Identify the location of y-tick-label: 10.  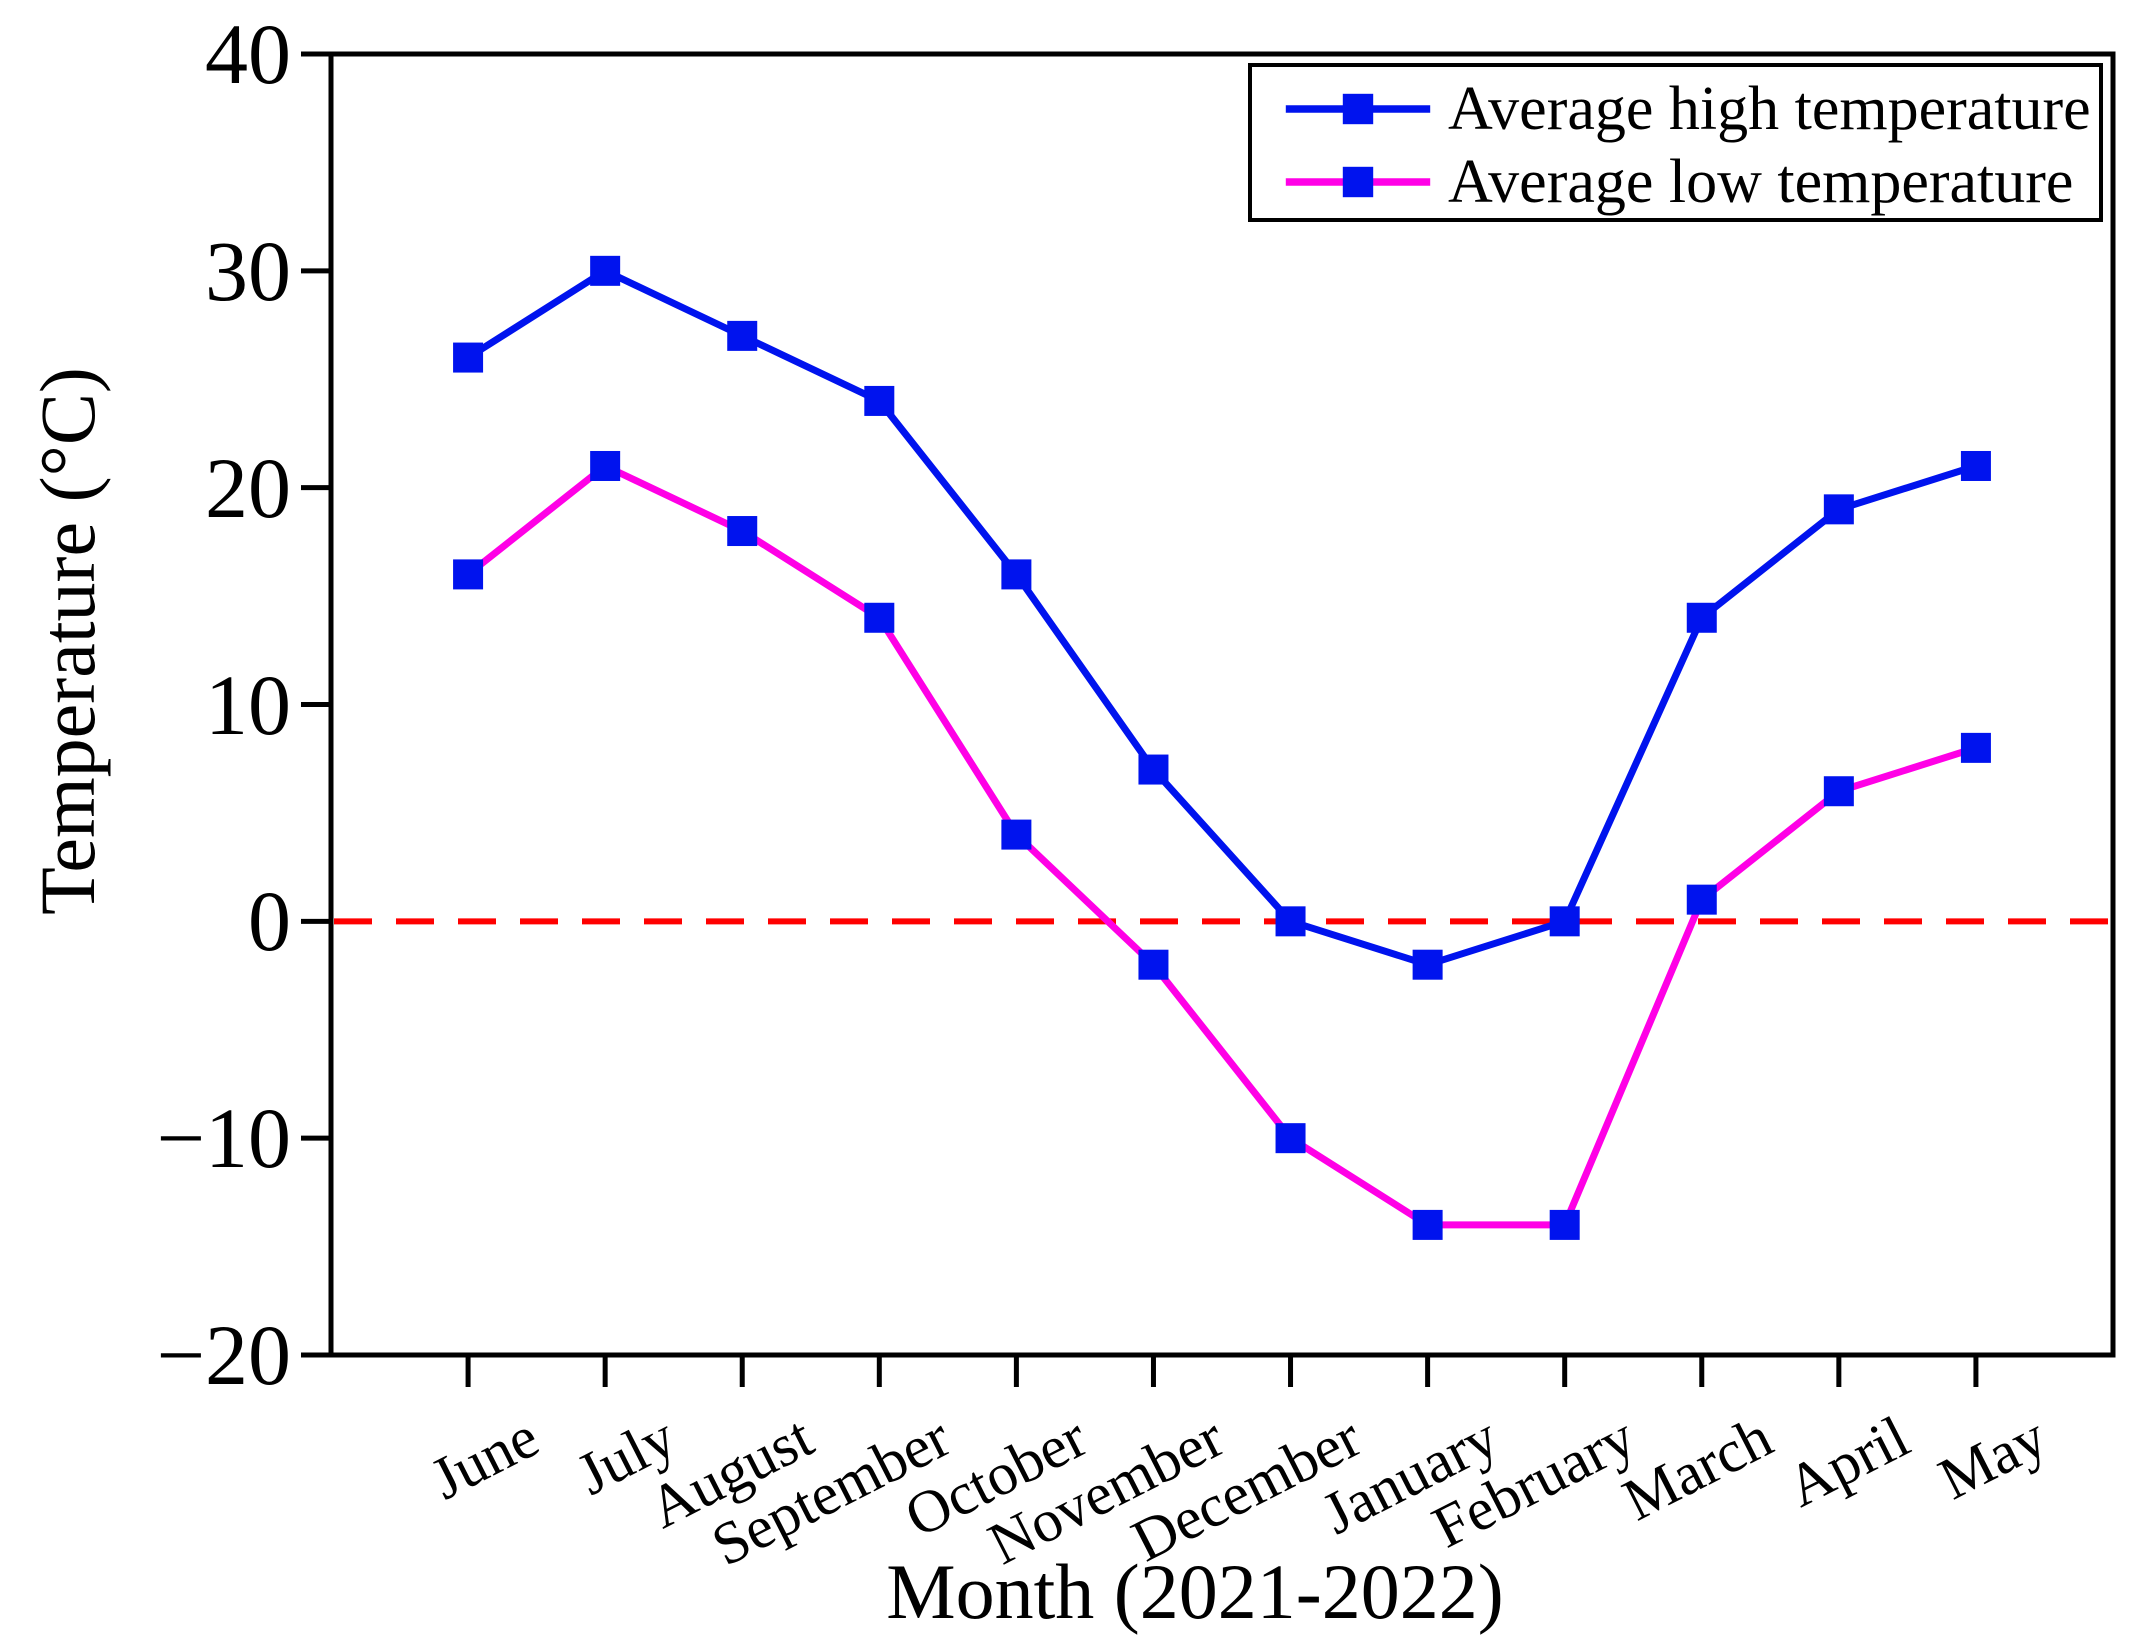
(248, 704).